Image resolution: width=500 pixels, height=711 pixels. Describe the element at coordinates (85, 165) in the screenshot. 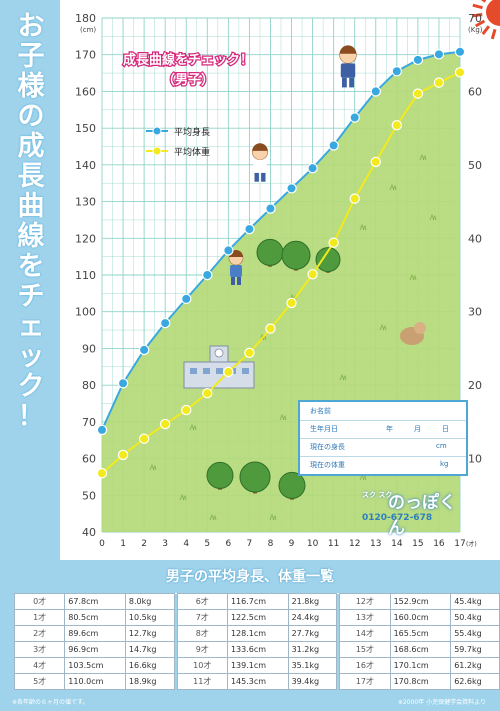

I see `y-left-tick-label: 140` at that location.